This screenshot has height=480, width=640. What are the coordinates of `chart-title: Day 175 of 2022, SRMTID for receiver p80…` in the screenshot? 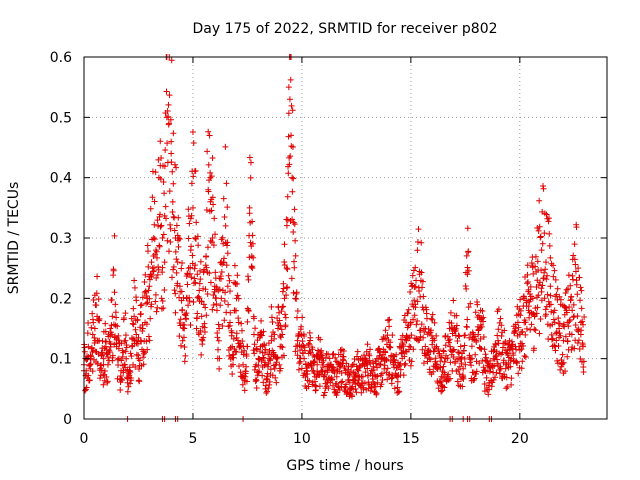 It's located at (344, 29).